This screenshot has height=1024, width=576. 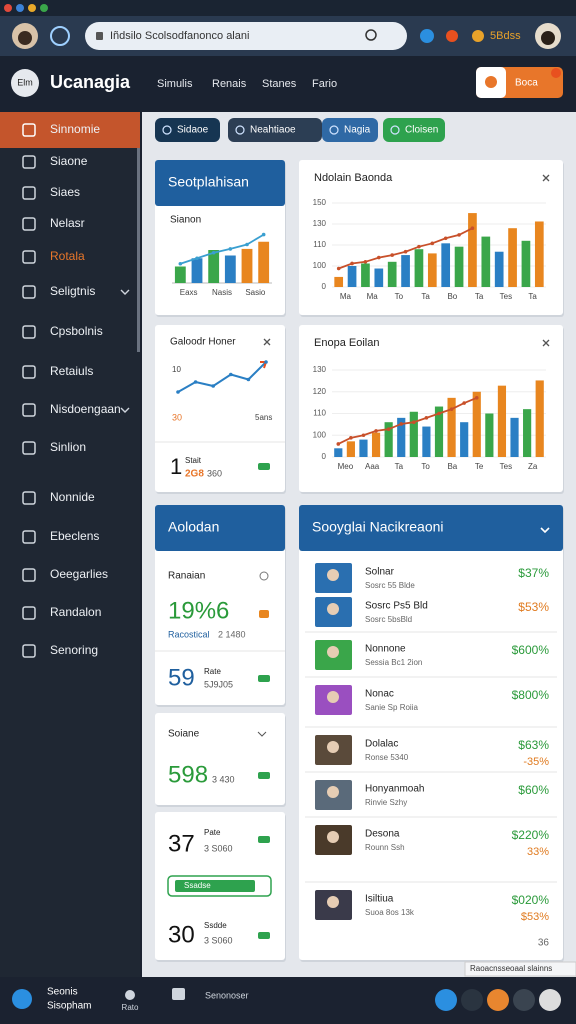 What do you see at coordinates (22, 999) in the screenshot?
I see `start-icon` at bounding box center [22, 999].